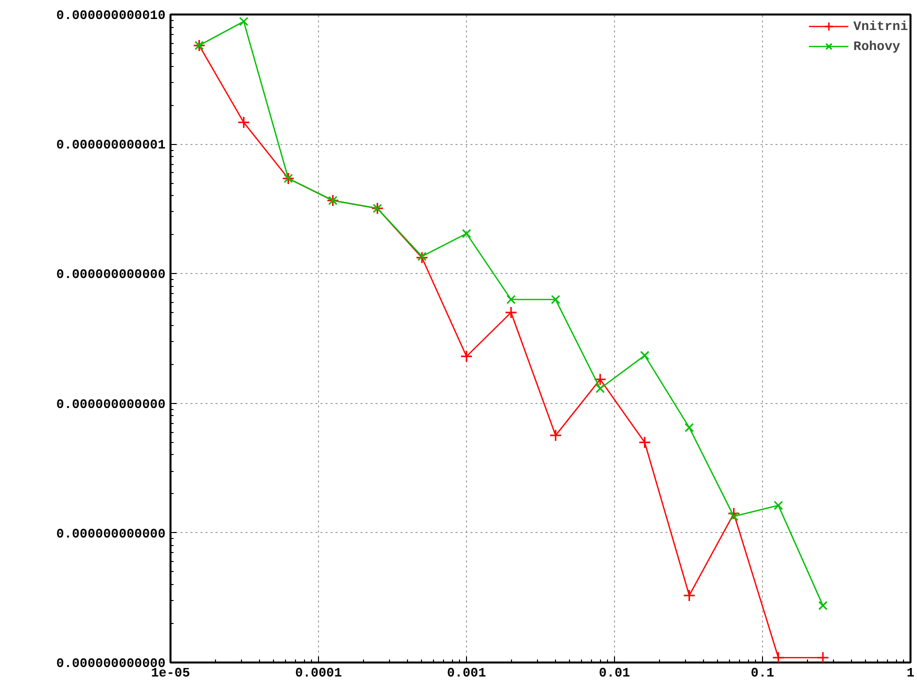 The image size is (917, 696). Describe the element at coordinates (880, 26) in the screenshot. I see `legend-label: Vnitrni` at that location.